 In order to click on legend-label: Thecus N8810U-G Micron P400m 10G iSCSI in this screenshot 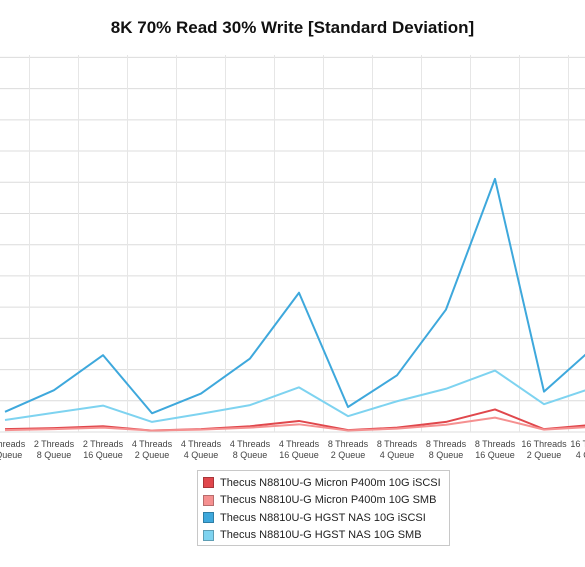, I will do `click(330, 482)`.